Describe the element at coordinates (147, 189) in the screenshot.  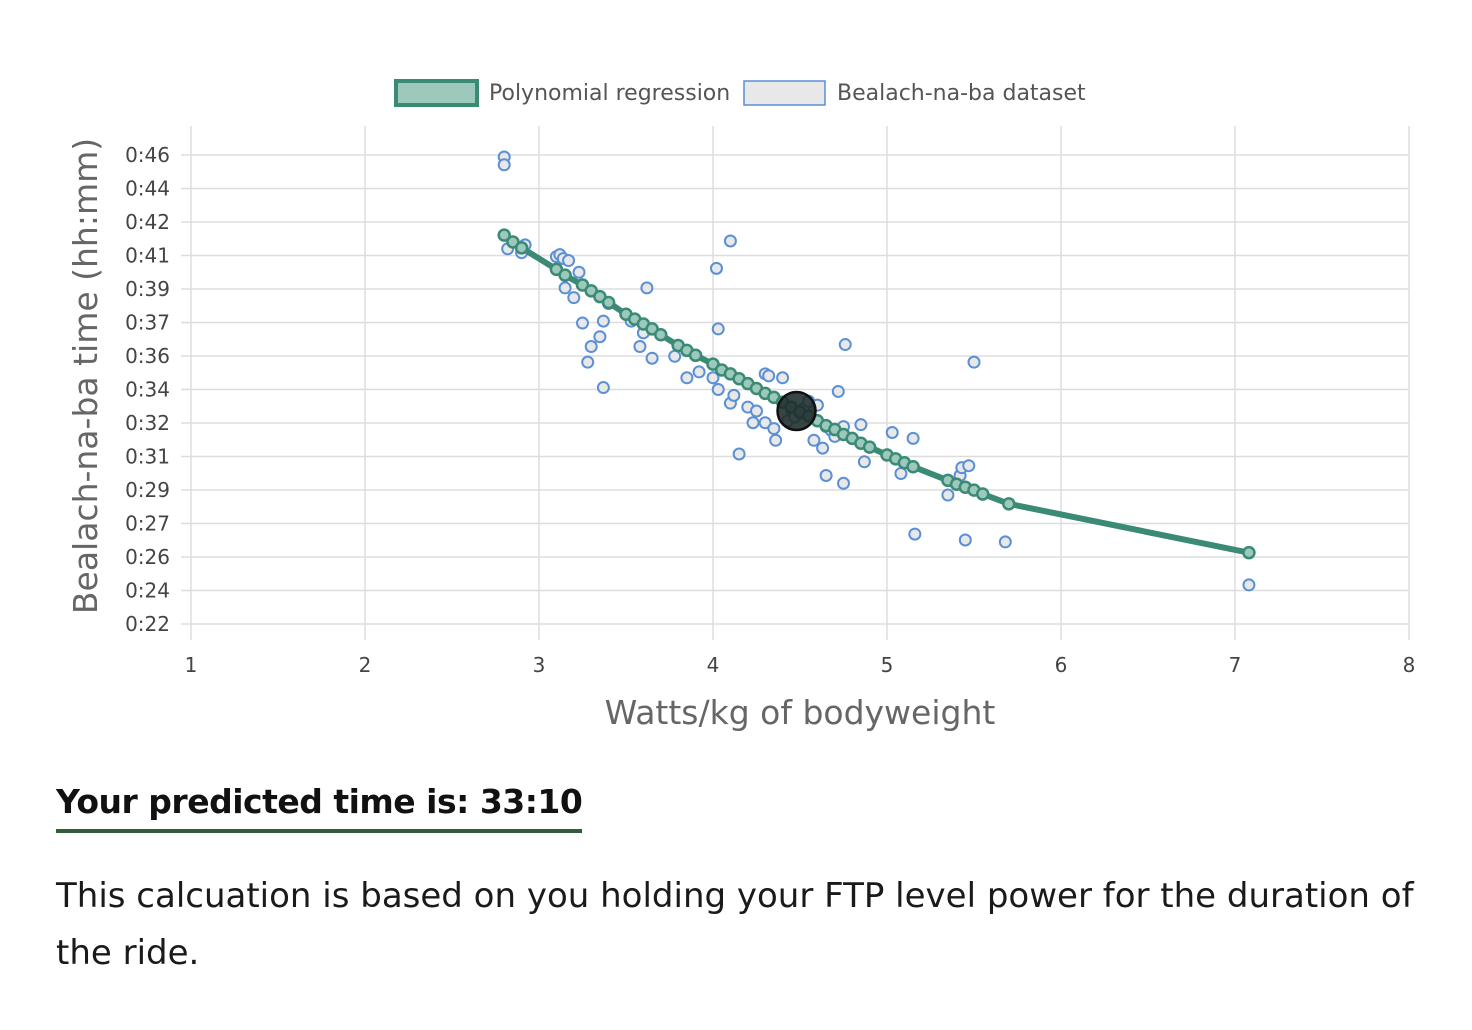
I see `y-tick-label: 0:44` at that location.